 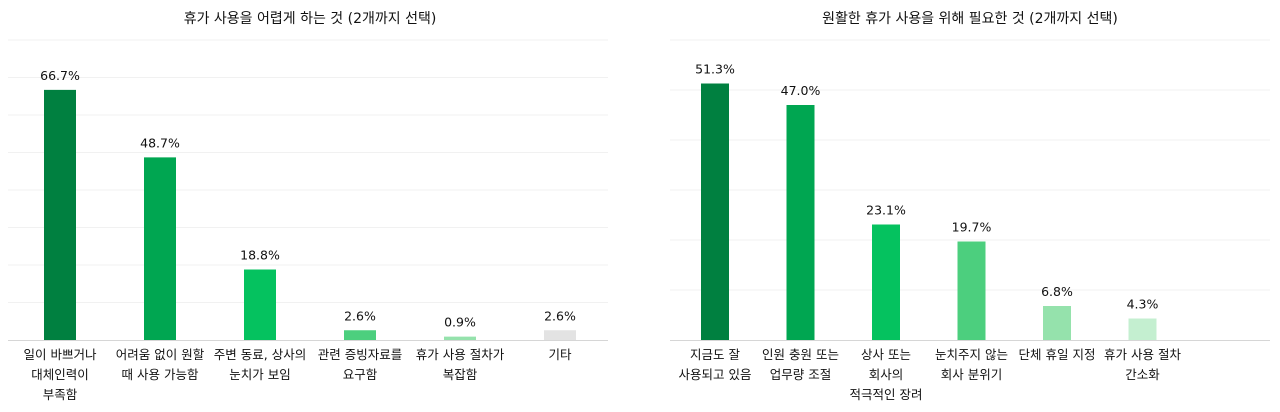 What do you see at coordinates (715, 364) in the screenshot?
I see `category-label: 지금도 잘 사용되고 있음` at bounding box center [715, 364].